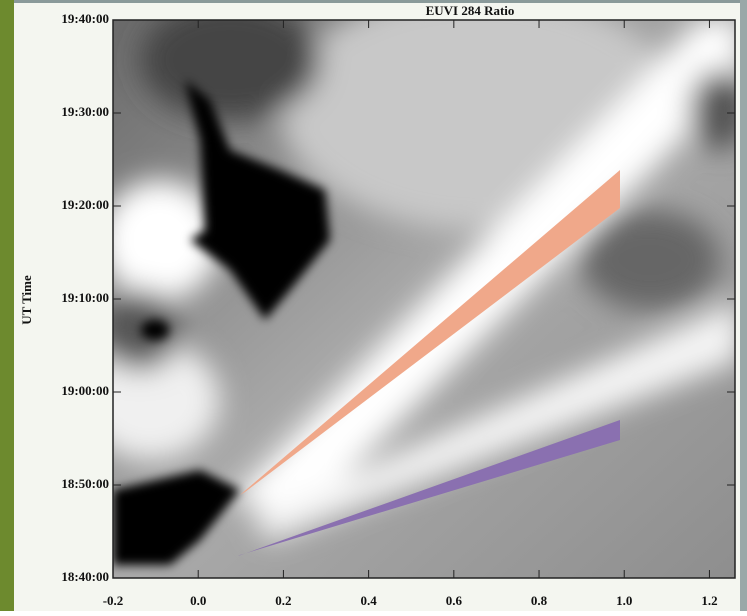 This screenshot has height=616, width=747. What do you see at coordinates (85, 483) in the screenshot?
I see `y-tick-label: 18:50:00` at bounding box center [85, 483].